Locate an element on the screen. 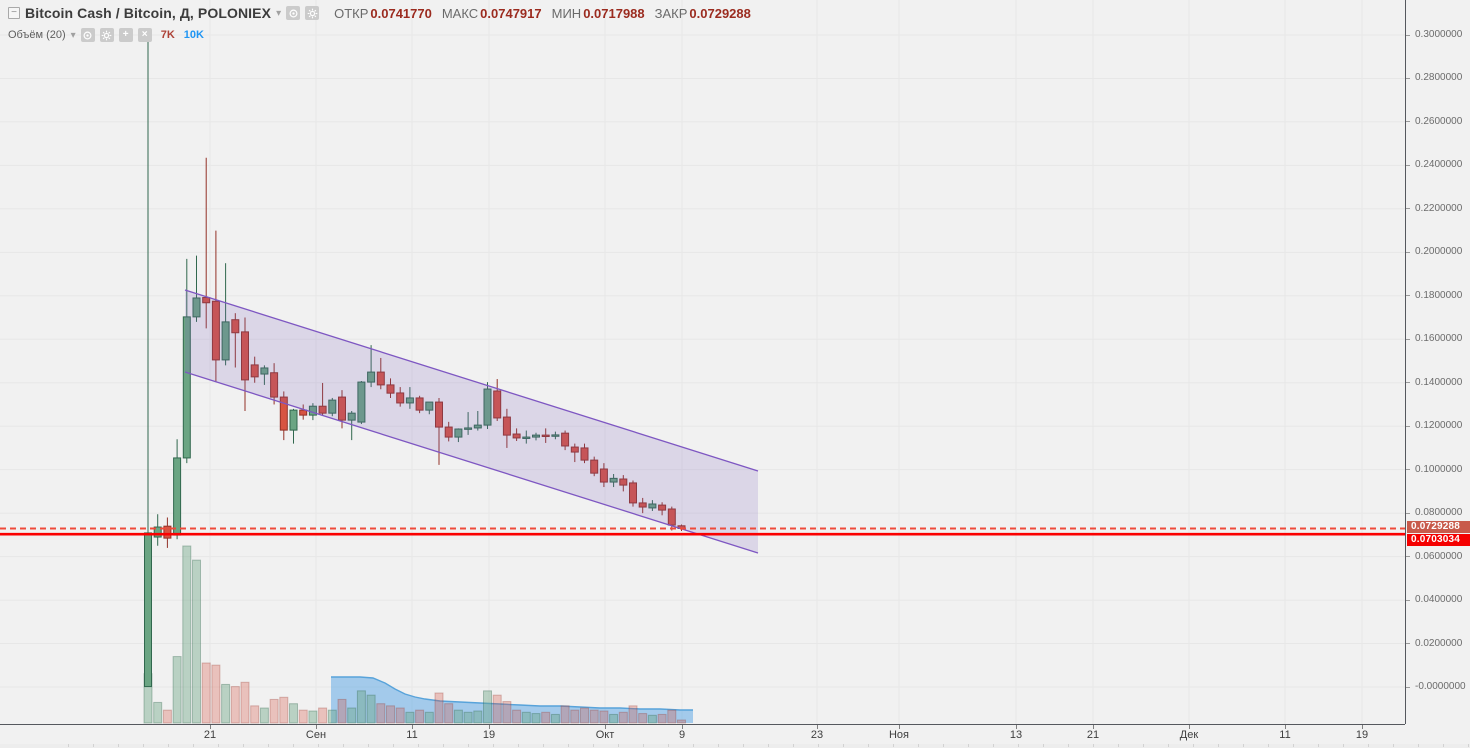  channel-upper-line is located at coordinates (471, 380).